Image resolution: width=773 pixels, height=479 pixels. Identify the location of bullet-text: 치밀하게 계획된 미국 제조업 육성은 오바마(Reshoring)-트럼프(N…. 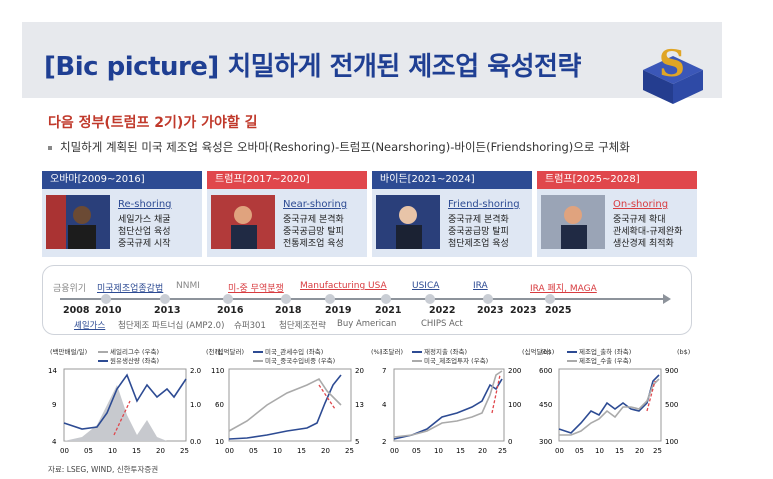
(339, 147).